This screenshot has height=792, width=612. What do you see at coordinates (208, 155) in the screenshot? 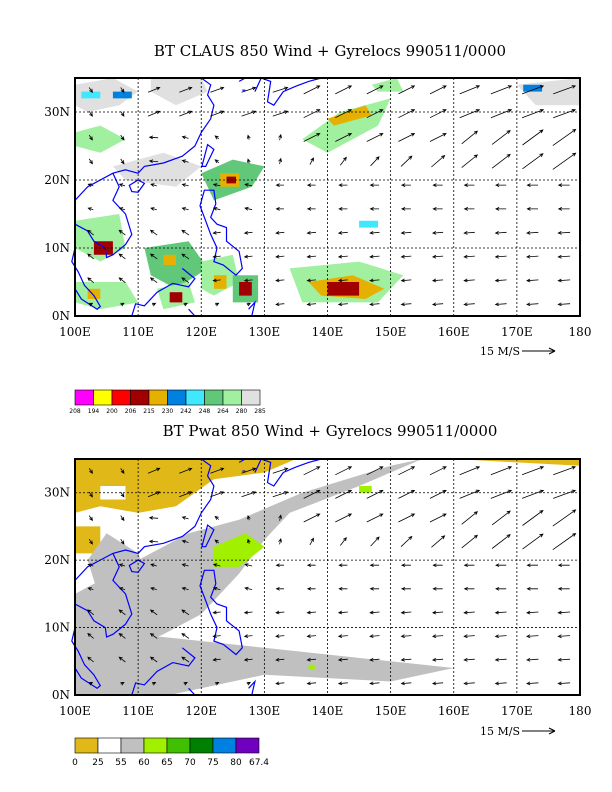
I see `taiwan-island` at bounding box center [208, 155].